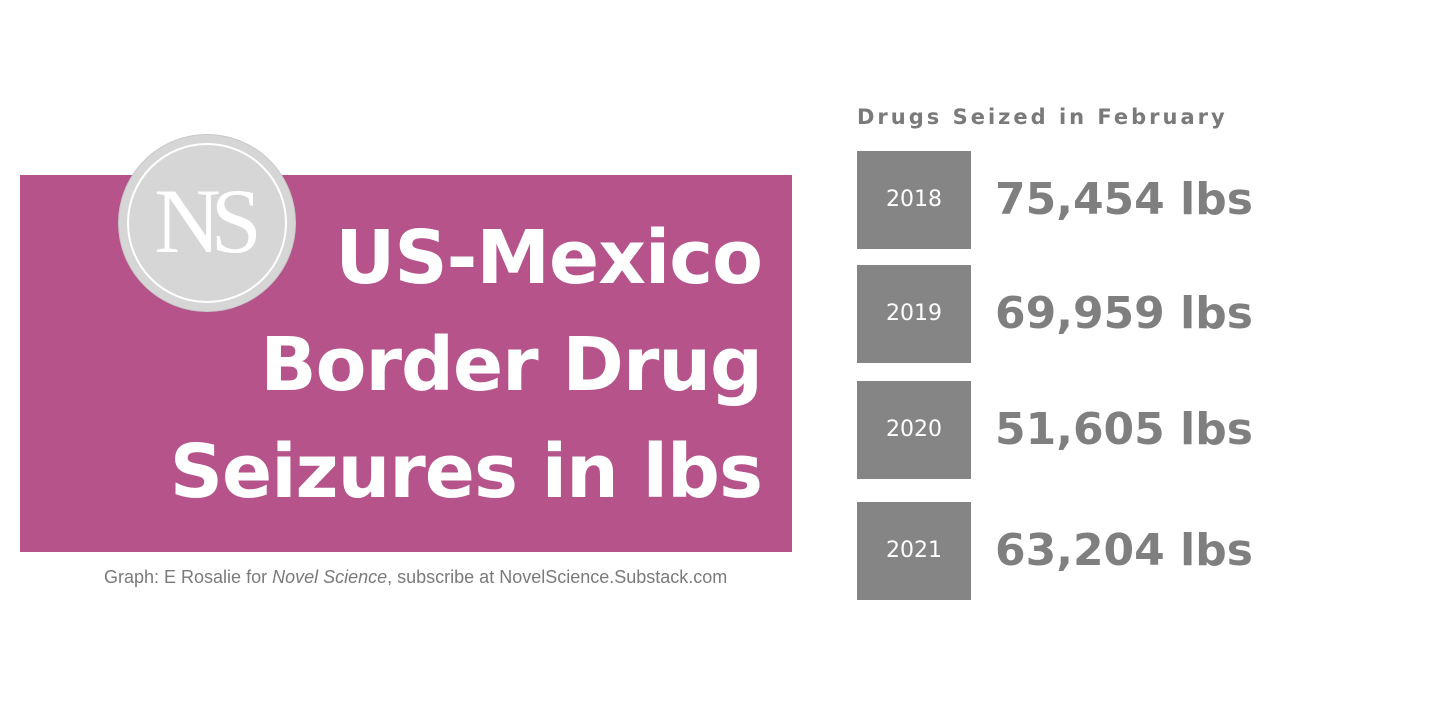 The image size is (1456, 728). I want to click on year-label: 2021, so click(914, 551).